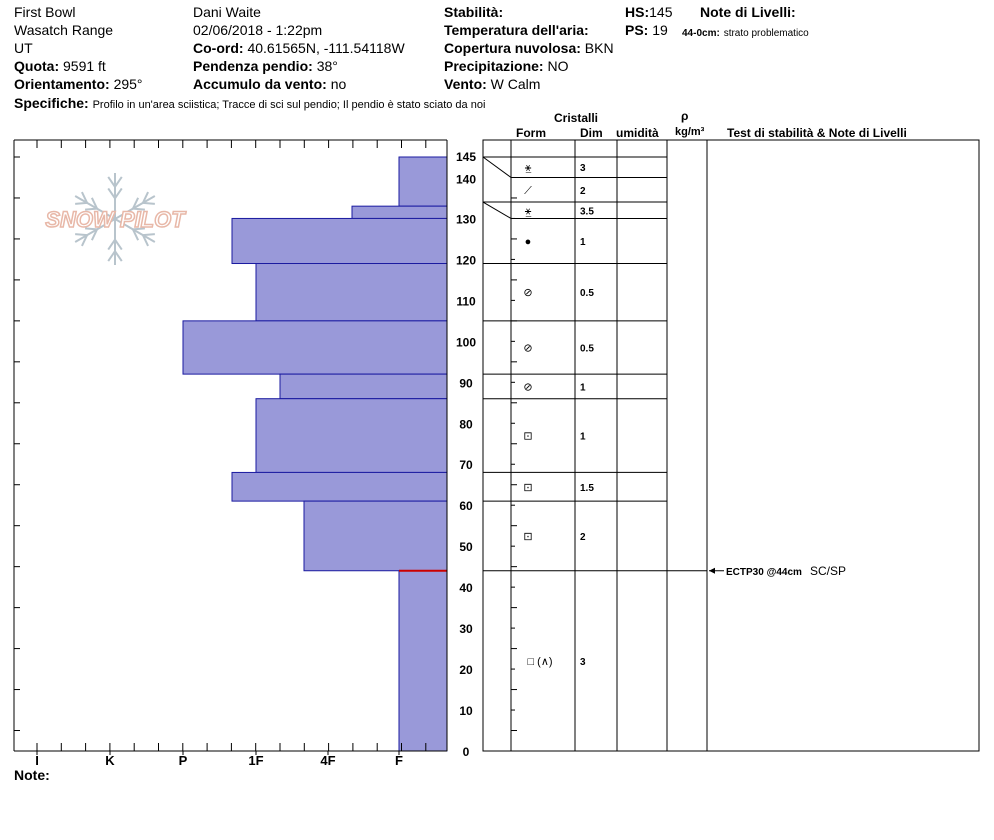 This screenshot has width=994, height=840. I want to click on ps-label: PS:, so click(637, 30).